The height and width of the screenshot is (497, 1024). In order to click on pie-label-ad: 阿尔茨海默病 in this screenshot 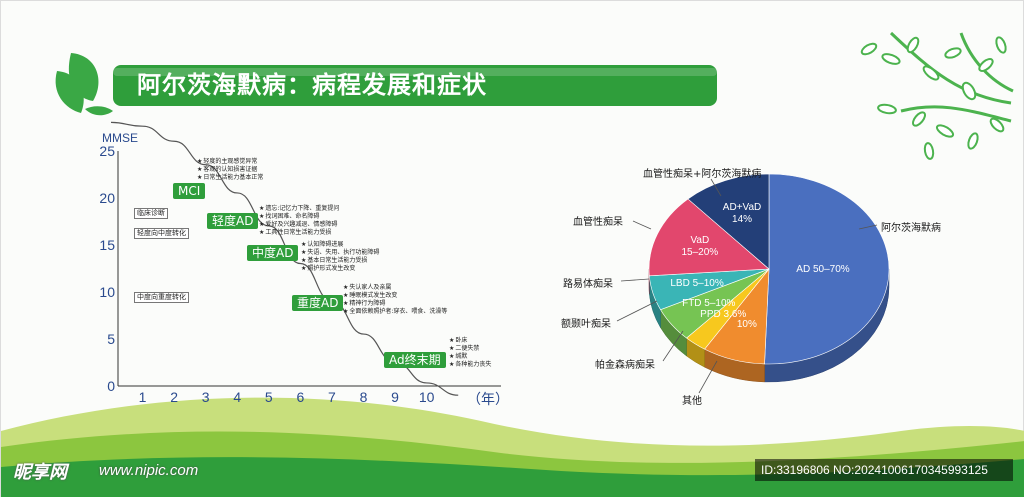, I will do `click(911, 228)`.